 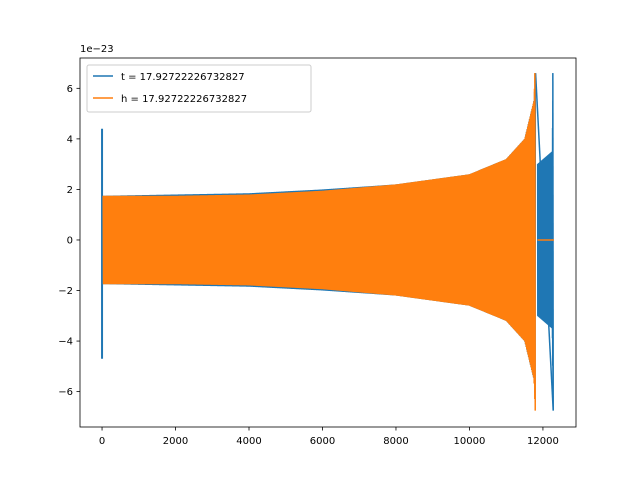 I want to click on legend-box, so click(x=199, y=88).